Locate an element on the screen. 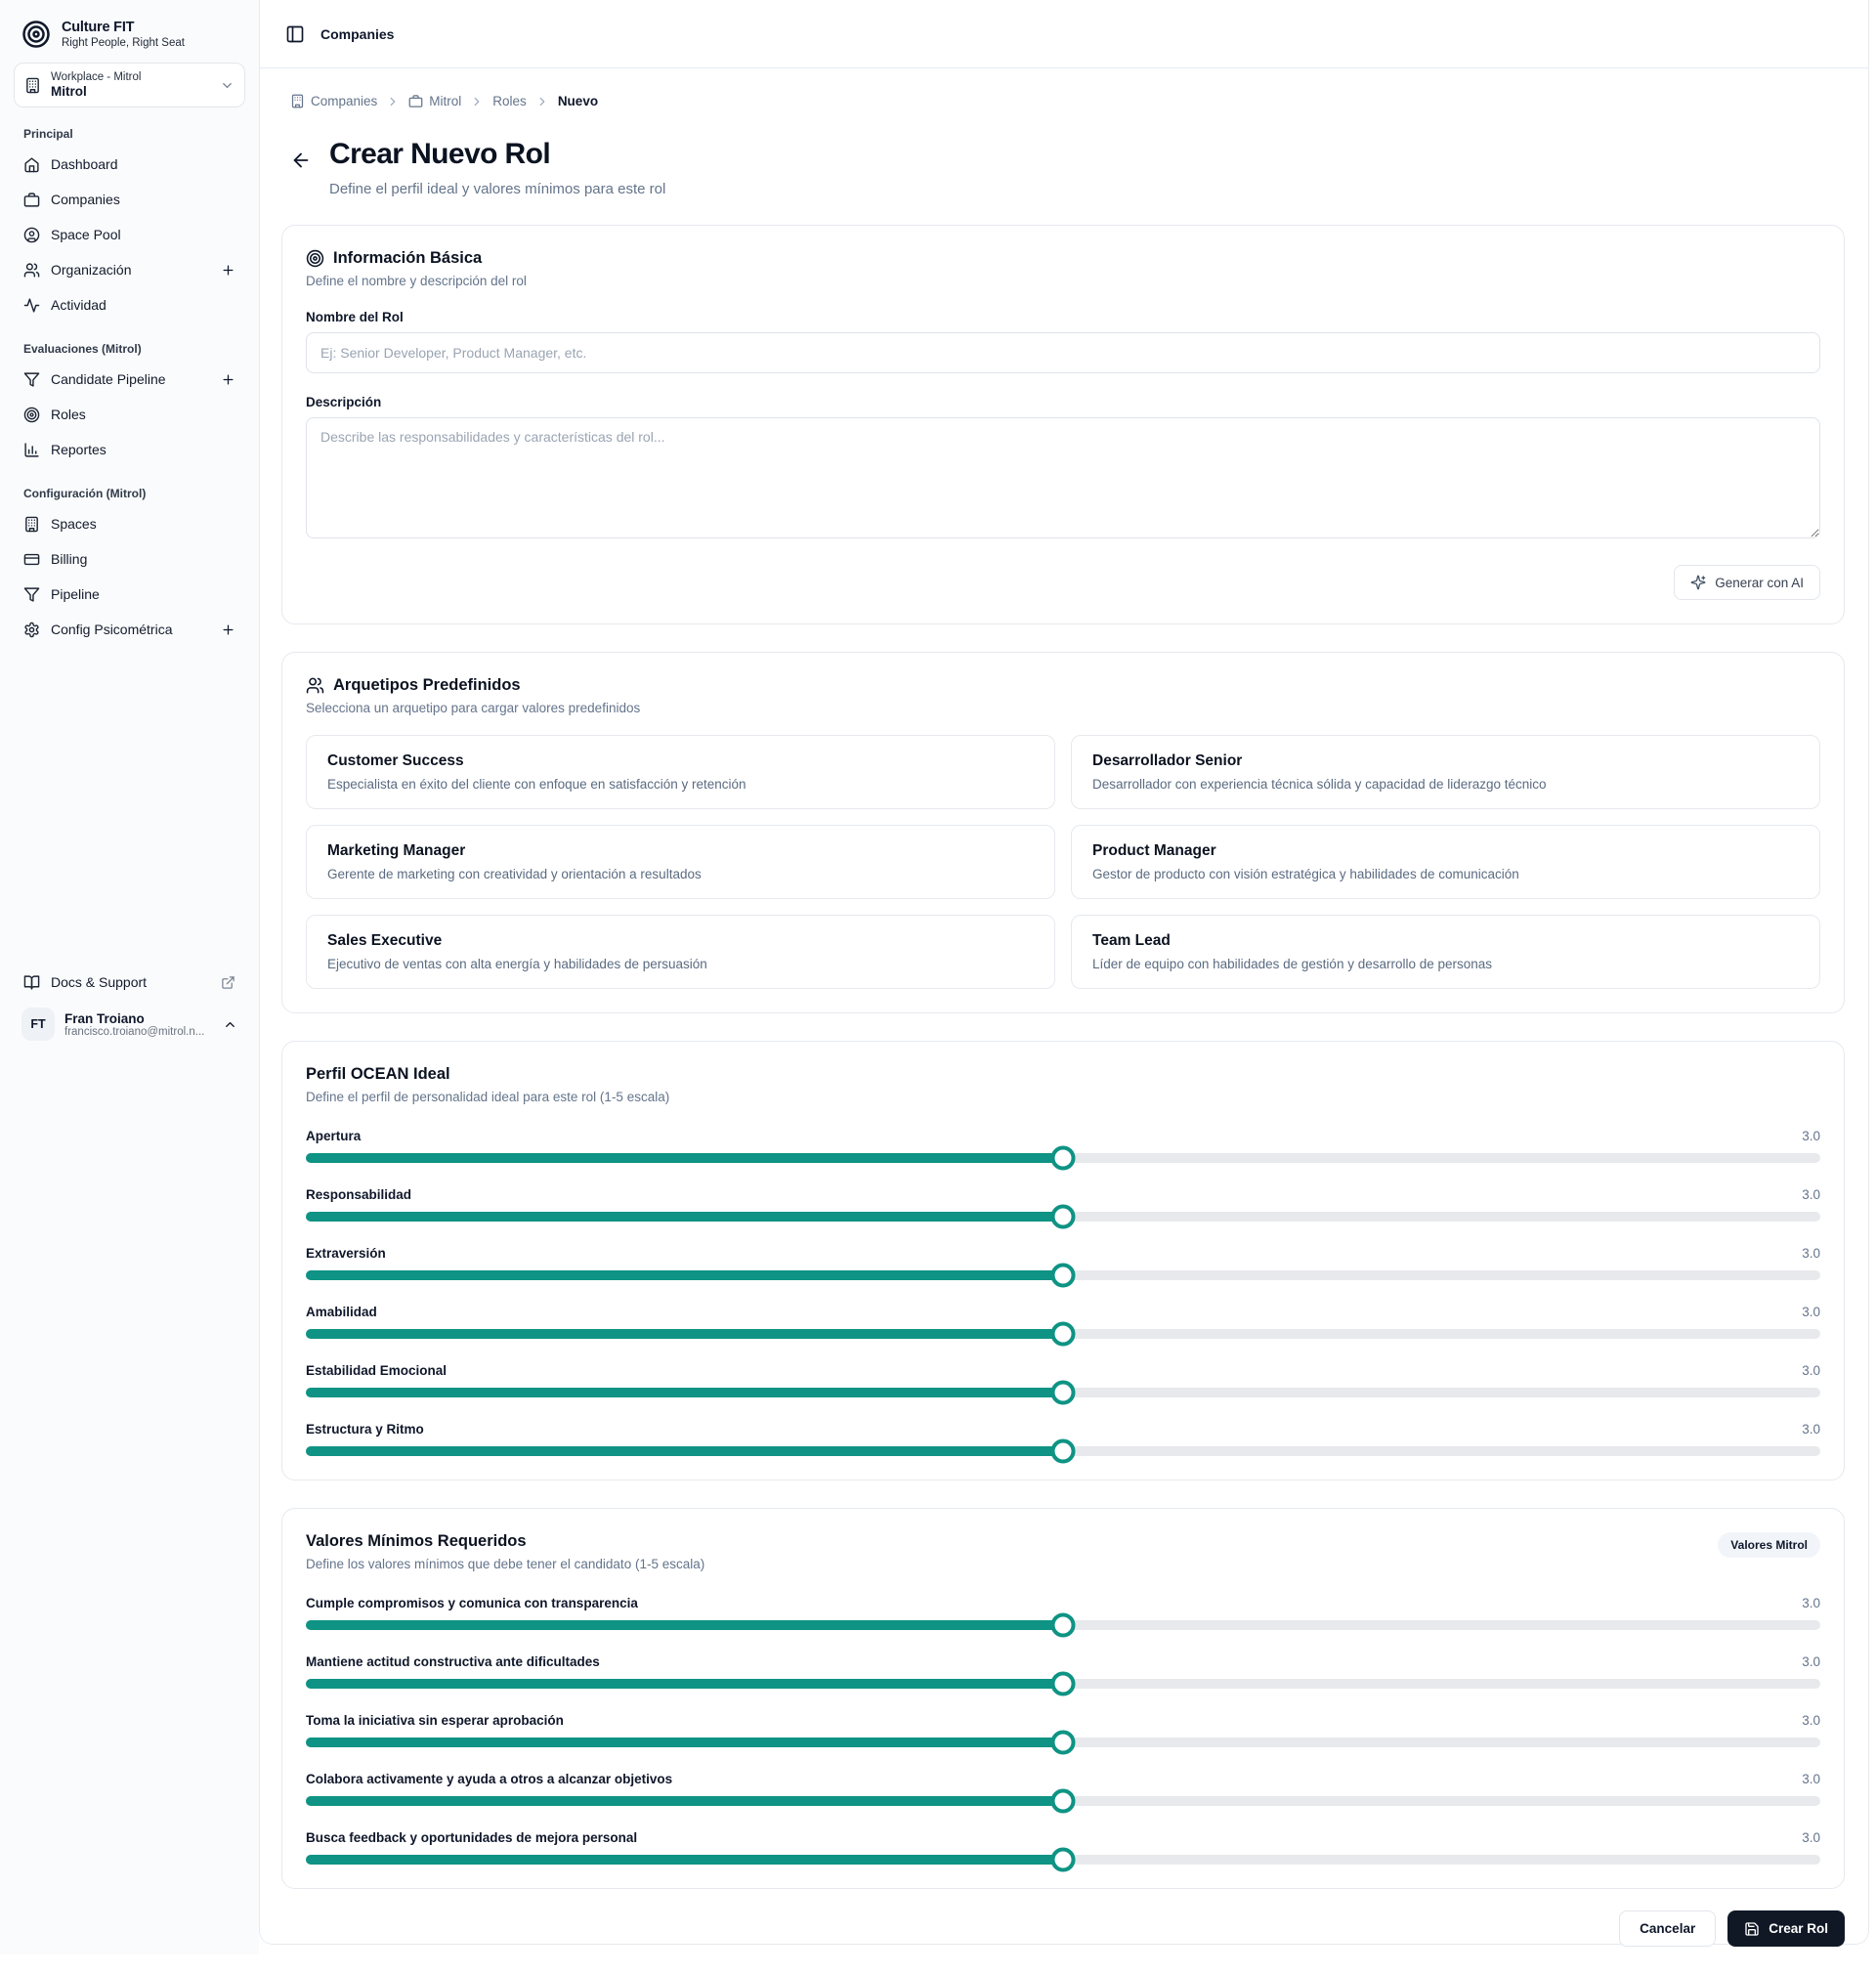 This screenshot has height=1974, width=1876. page-title: Crear Nuevo Rol is located at coordinates (440, 154).